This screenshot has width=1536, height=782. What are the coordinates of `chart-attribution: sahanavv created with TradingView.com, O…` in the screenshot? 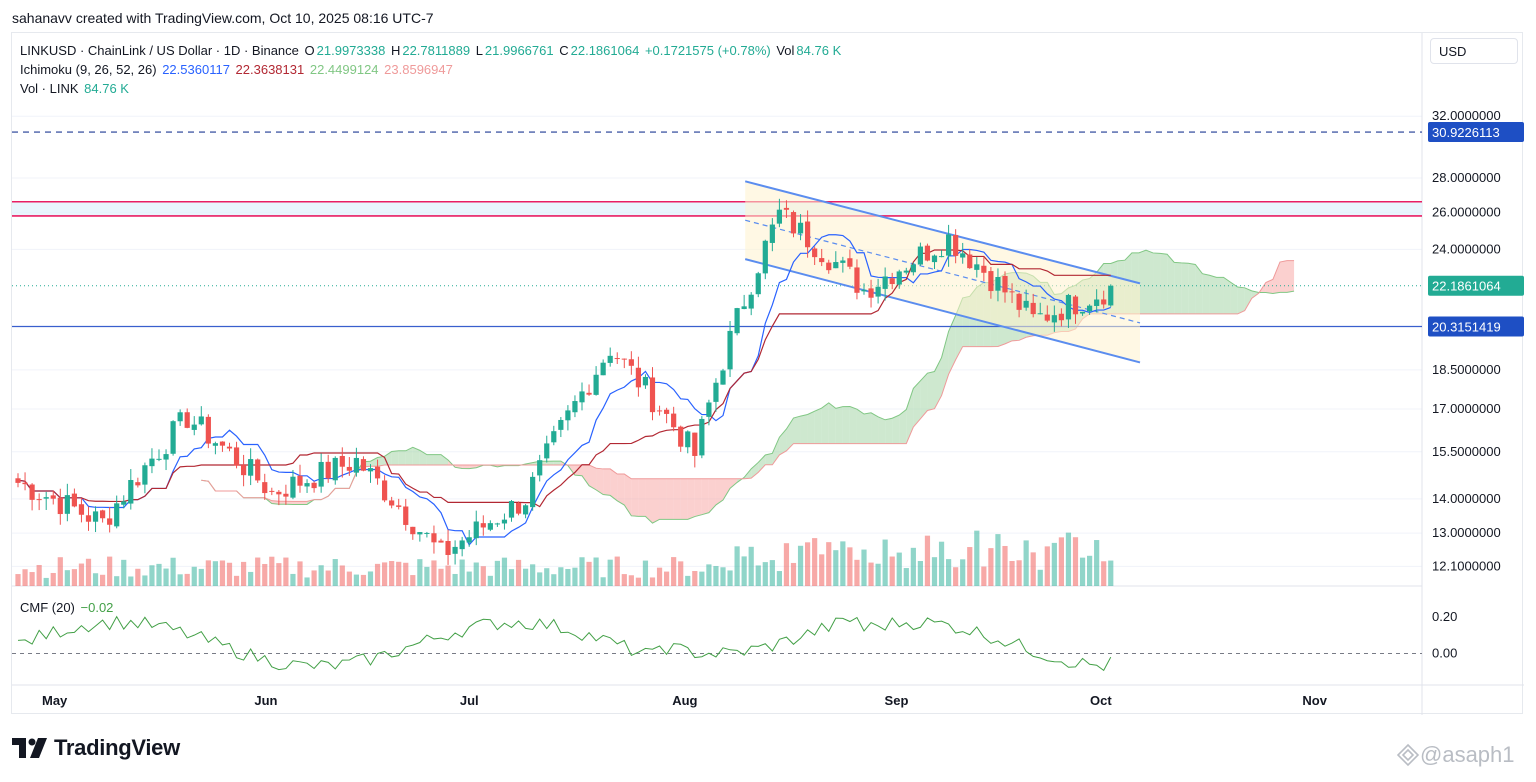 It's located at (223, 18).